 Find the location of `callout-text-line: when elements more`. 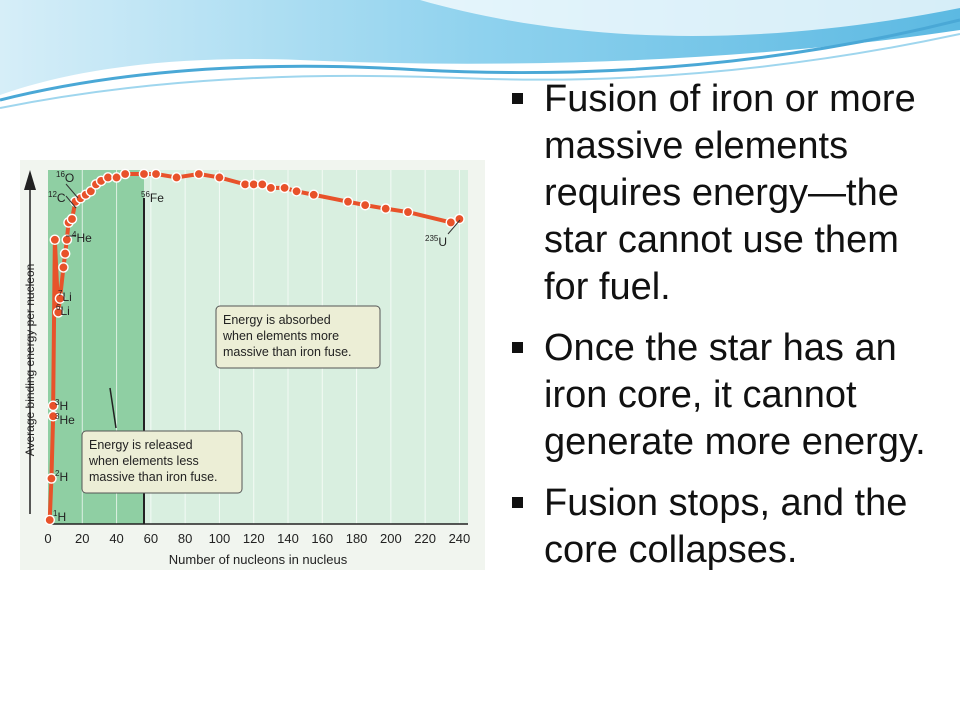

callout-text-line: when elements more is located at coordinates (280, 336).